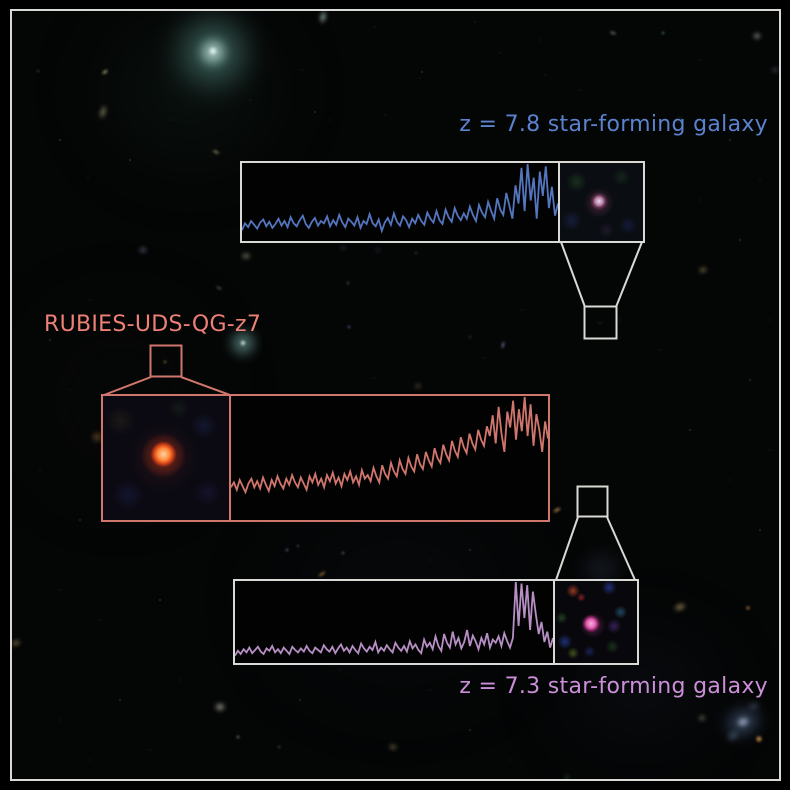  I want to click on spectrum-panel-rubies-qg, so click(325, 458).